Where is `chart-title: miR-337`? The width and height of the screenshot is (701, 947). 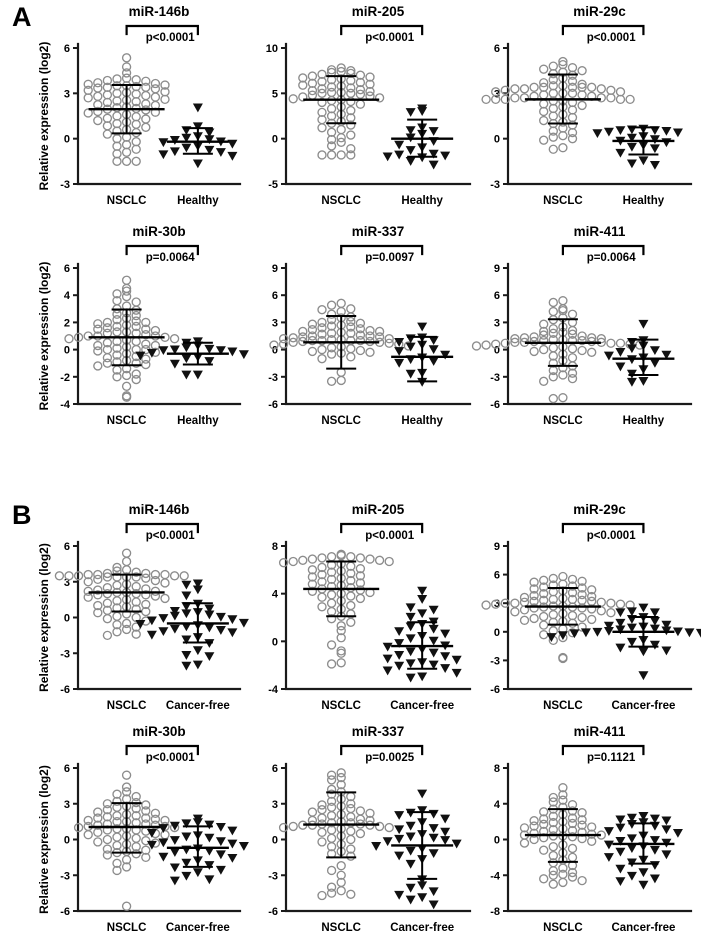
chart-title: miR-337 is located at coordinates (378, 731).